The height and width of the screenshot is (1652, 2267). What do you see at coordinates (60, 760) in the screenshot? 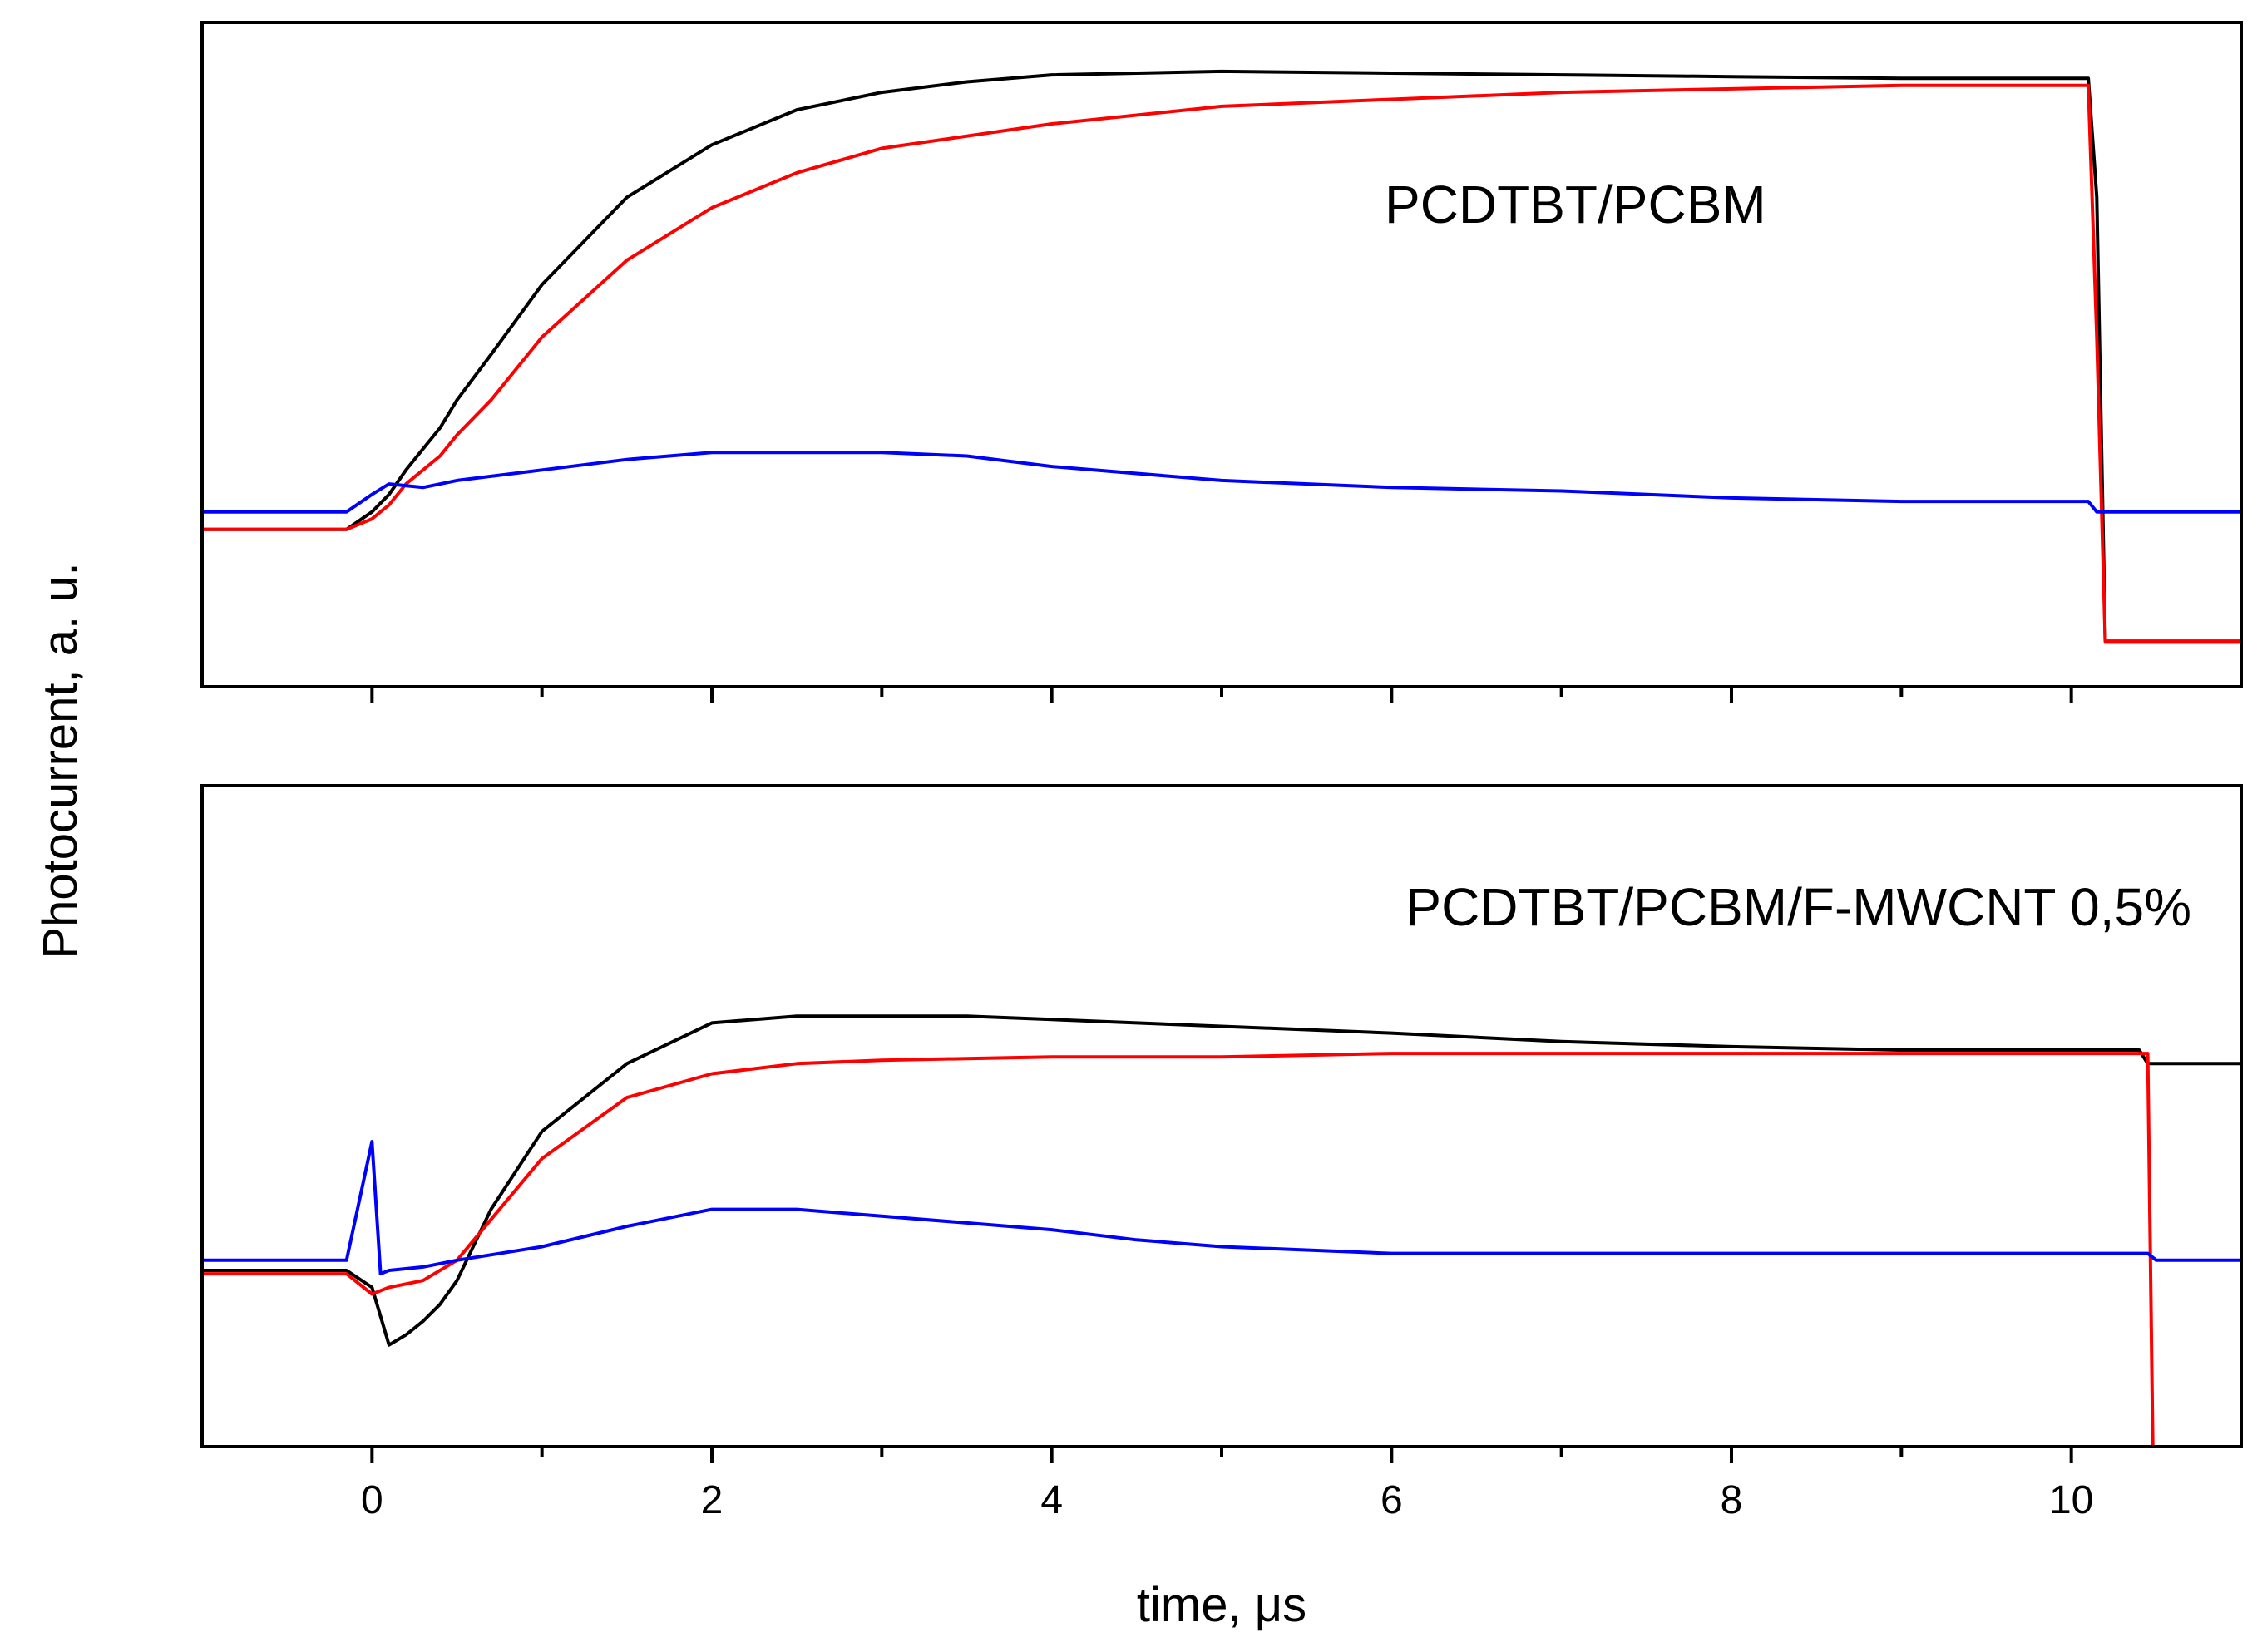
I see `y-axis-label: Photocurrent, a. u.` at bounding box center [60, 760].